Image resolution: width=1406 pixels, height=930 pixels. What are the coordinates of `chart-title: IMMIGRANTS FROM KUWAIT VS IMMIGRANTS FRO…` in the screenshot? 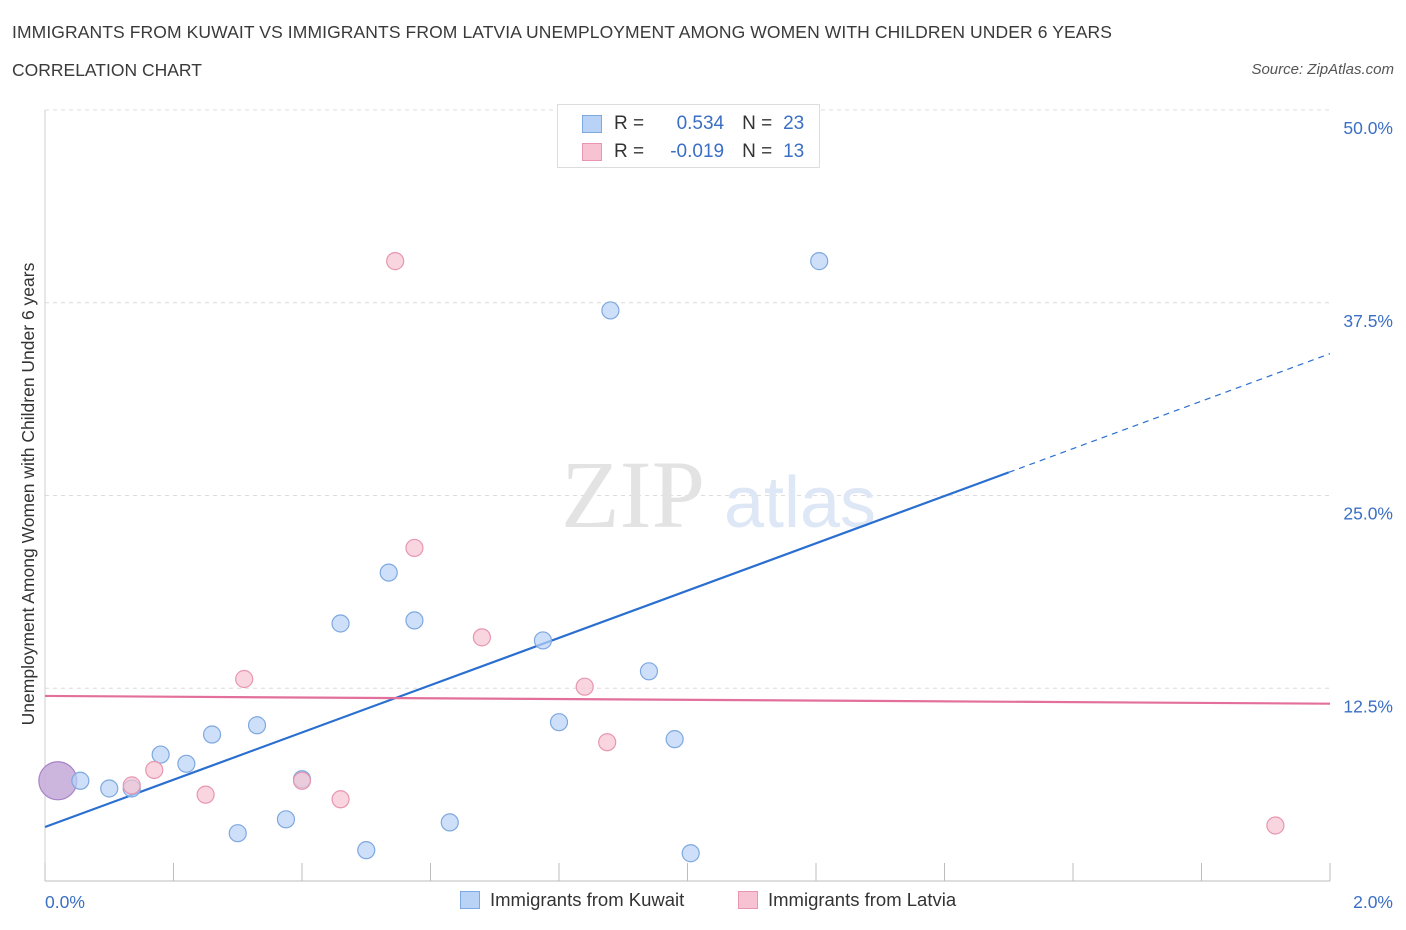 It's located at (562, 32).